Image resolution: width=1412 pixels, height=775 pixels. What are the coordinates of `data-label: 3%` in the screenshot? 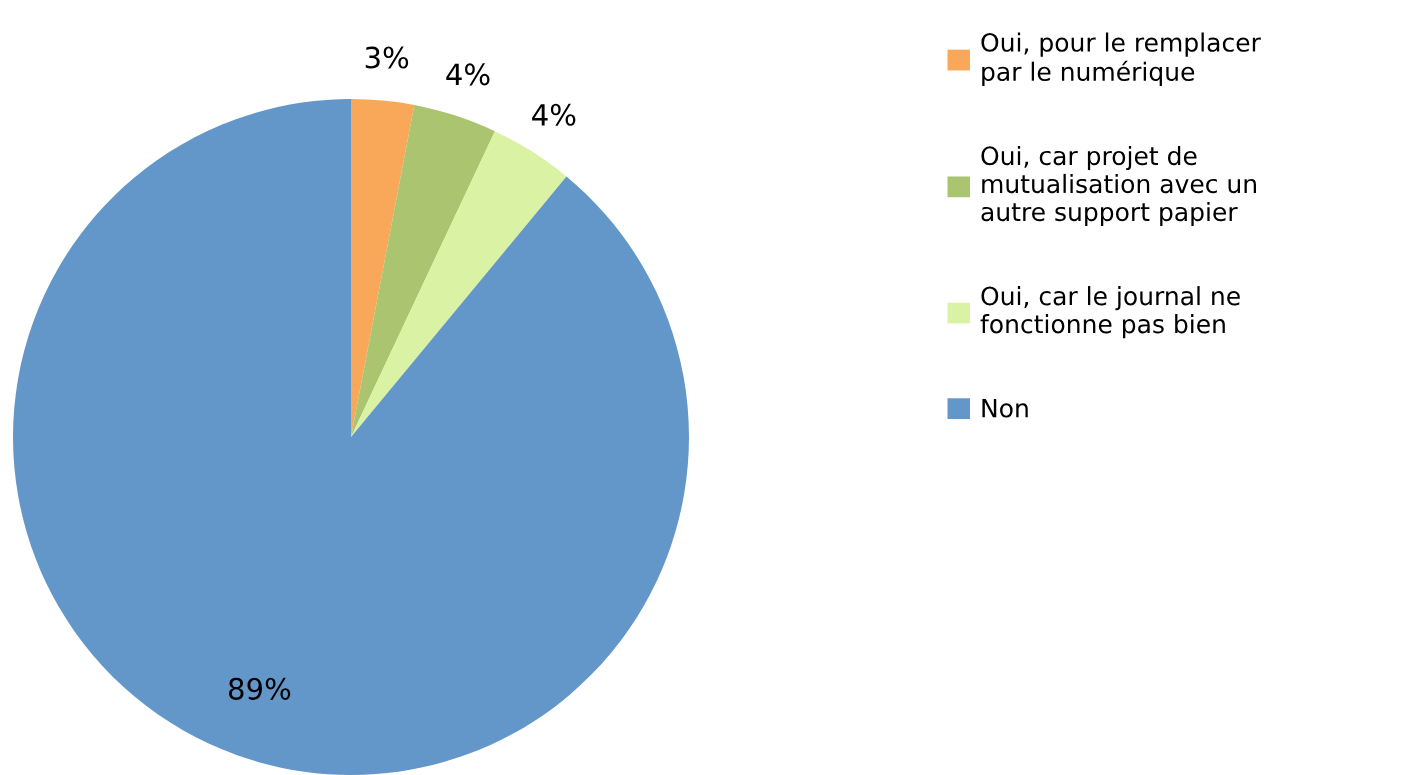 It's located at (387, 57).